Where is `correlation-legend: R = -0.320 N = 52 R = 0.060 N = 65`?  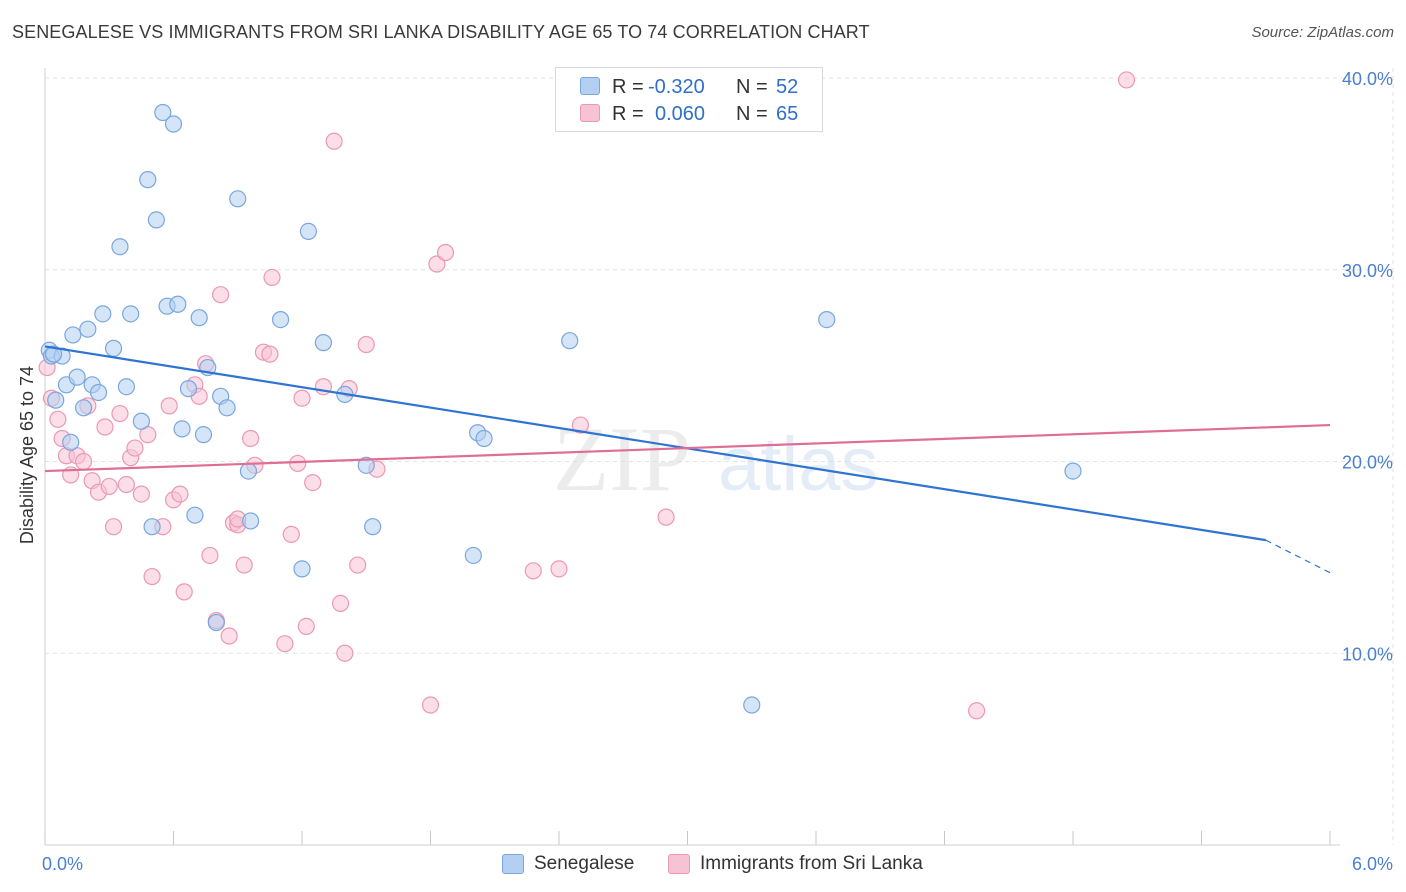
correlation-legend: R = -0.320 N = 52 R = 0.060 N = 65 is located at coordinates (689, 99).